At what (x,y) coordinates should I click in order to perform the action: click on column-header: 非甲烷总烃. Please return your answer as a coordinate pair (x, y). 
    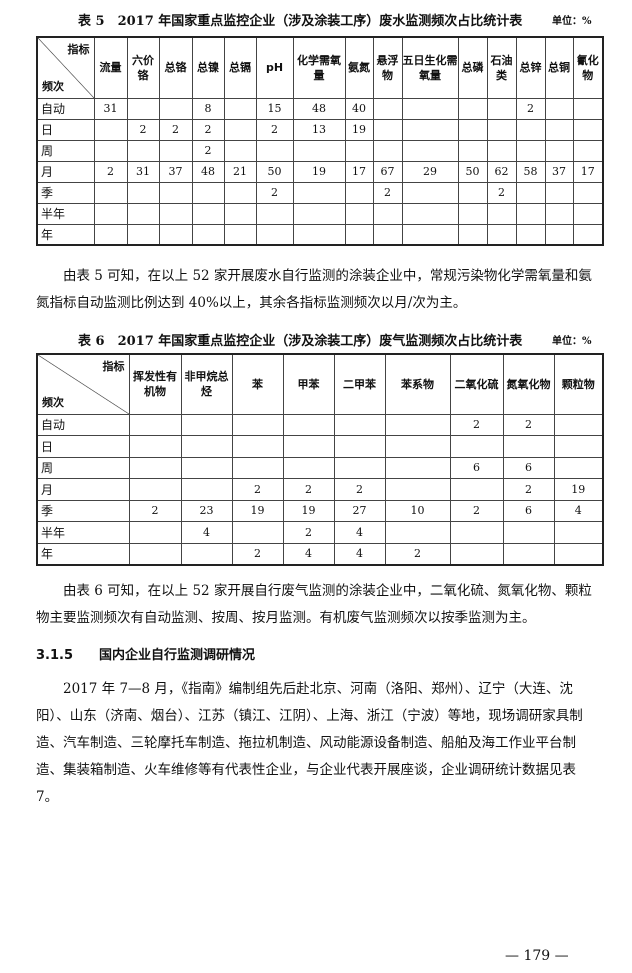
    Looking at the image, I should click on (206, 384).